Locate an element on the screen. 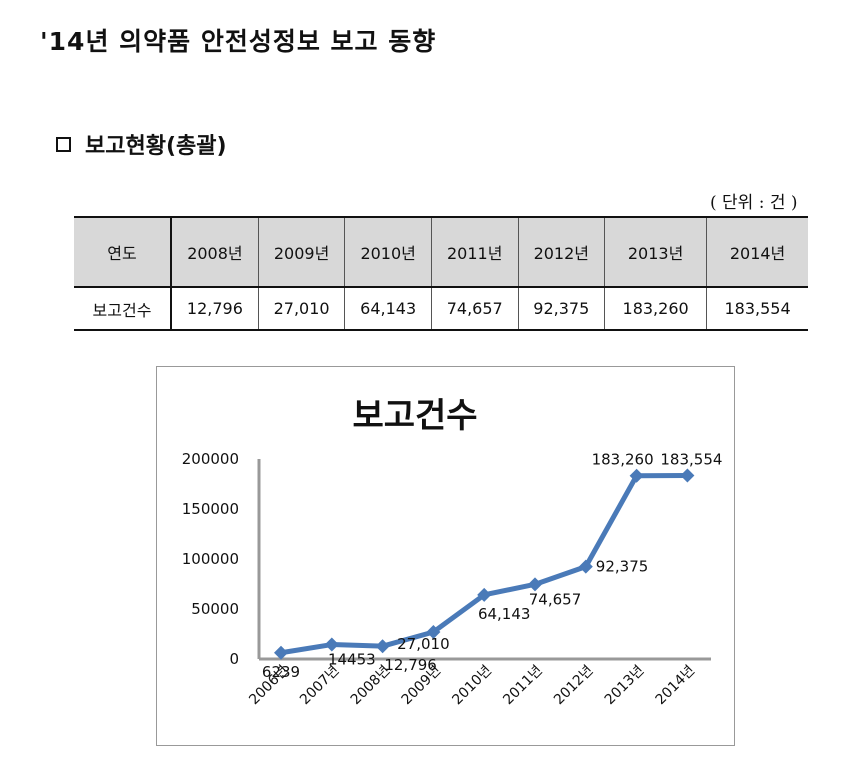  x-tick-label: 2014년 is located at coordinates (676, 686).